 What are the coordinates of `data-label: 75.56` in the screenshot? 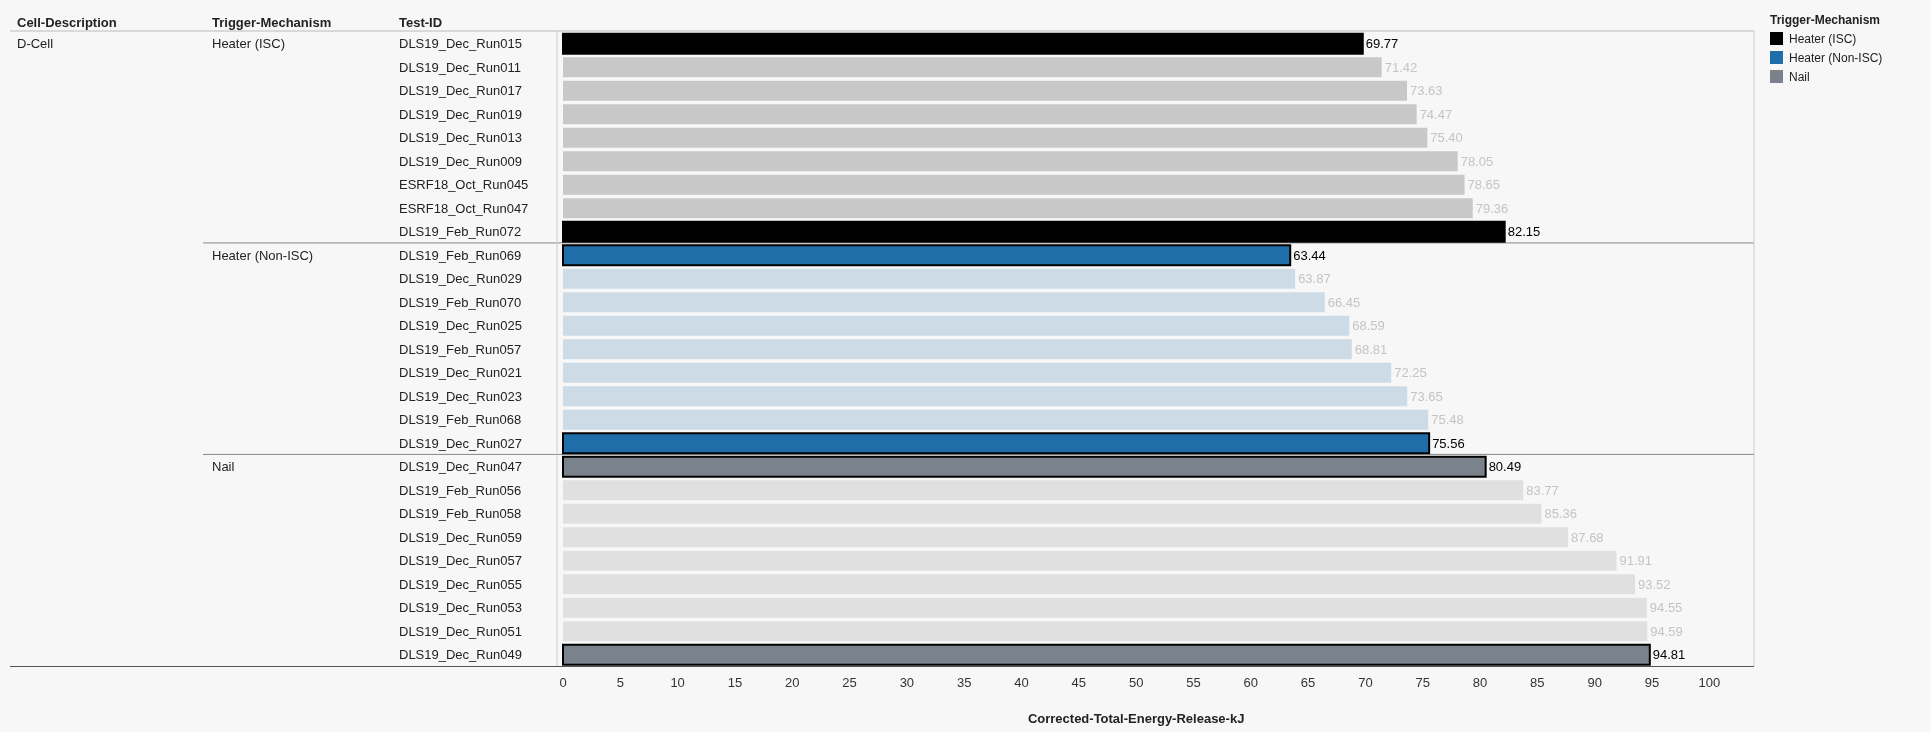 It's located at (1448, 443).